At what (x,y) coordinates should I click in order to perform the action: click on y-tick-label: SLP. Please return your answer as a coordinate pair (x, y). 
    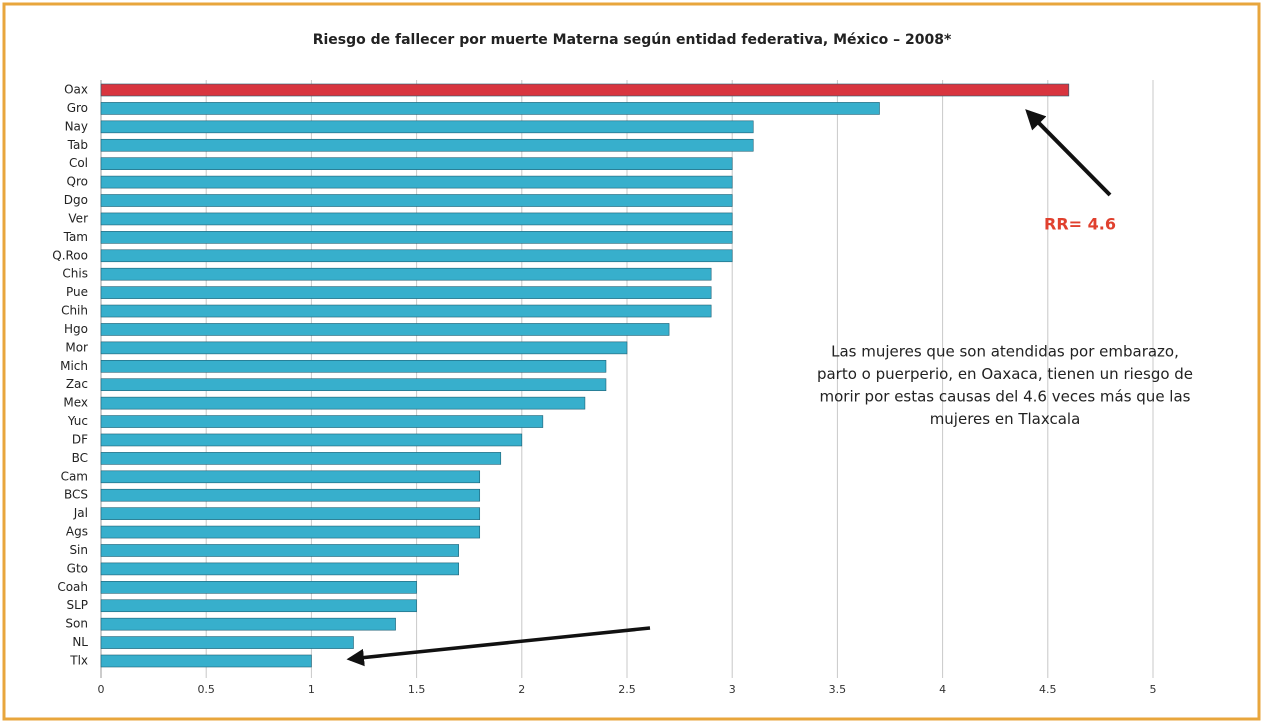
    Looking at the image, I should click on (77, 605).